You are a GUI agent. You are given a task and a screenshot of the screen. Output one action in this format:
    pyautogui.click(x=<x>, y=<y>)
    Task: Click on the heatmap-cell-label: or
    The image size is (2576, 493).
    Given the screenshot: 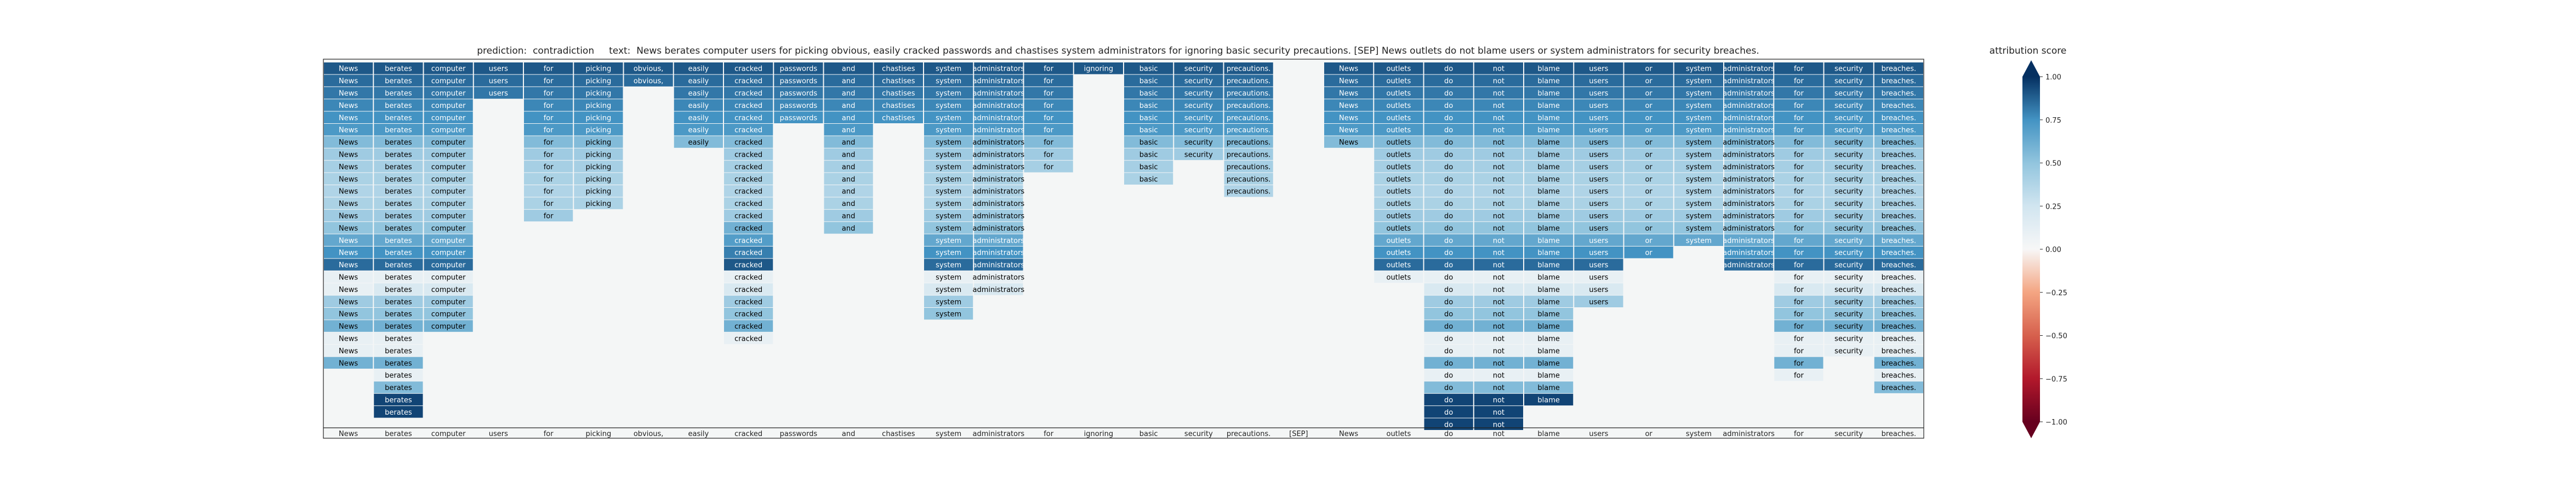 What is the action you would take?
    pyautogui.click(x=1648, y=118)
    